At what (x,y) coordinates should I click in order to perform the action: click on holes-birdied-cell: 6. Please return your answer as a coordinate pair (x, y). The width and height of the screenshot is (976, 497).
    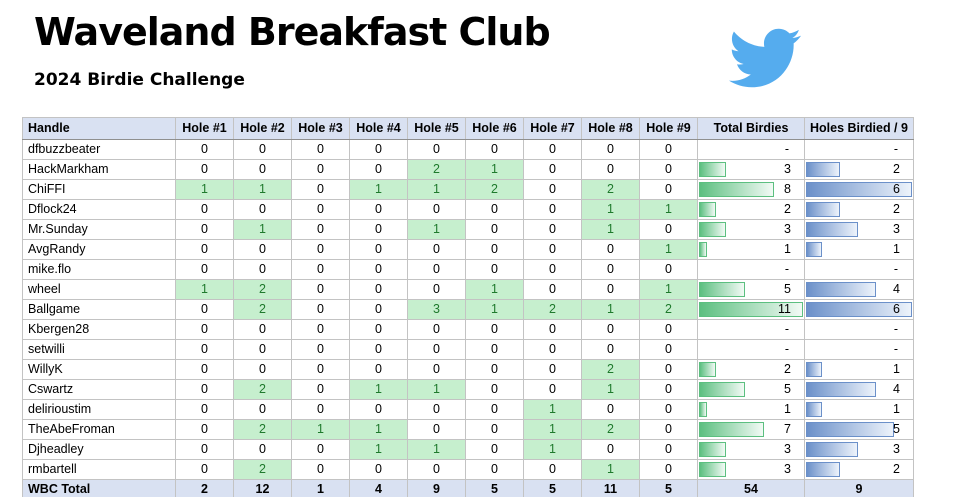
    Looking at the image, I should click on (859, 309).